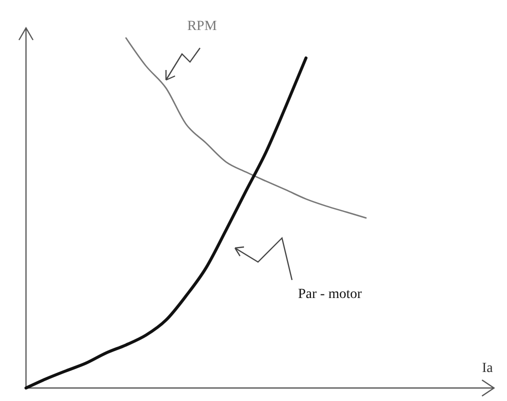  Describe the element at coordinates (202, 26) in the screenshot. I see `text: RPM` at that location.